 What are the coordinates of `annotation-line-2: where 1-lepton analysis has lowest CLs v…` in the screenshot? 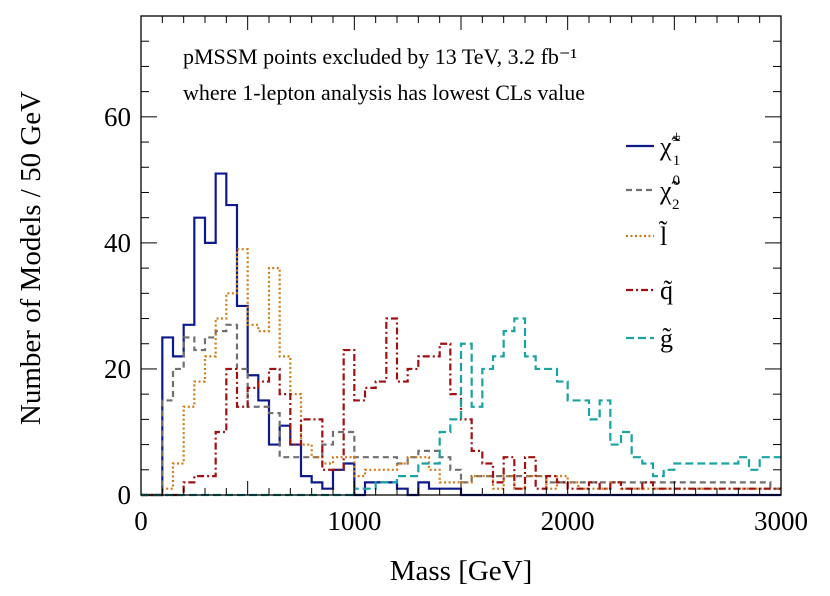 It's located at (384, 92).